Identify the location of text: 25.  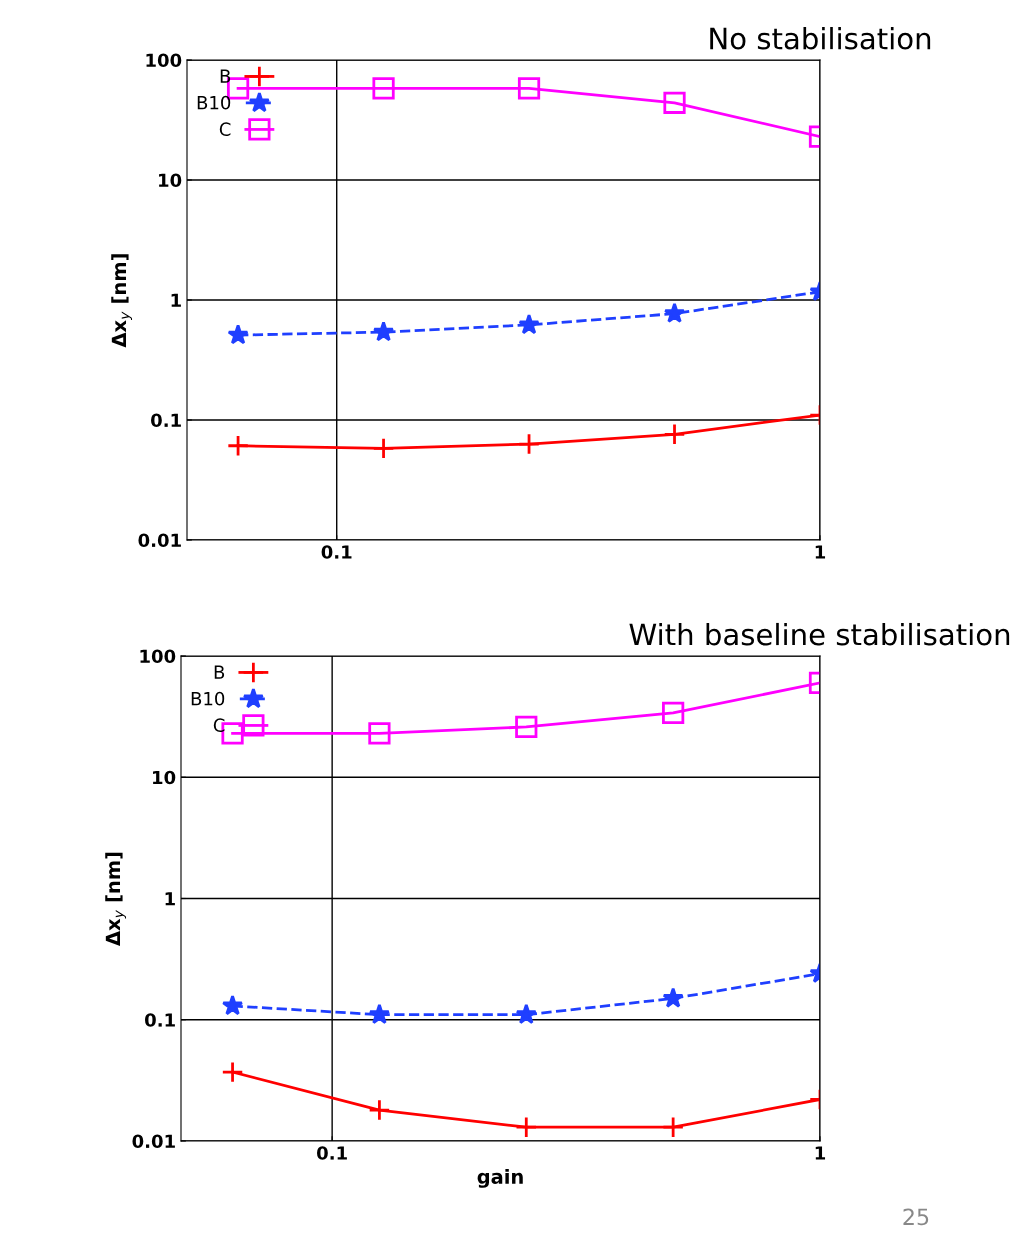
(916, 1217).